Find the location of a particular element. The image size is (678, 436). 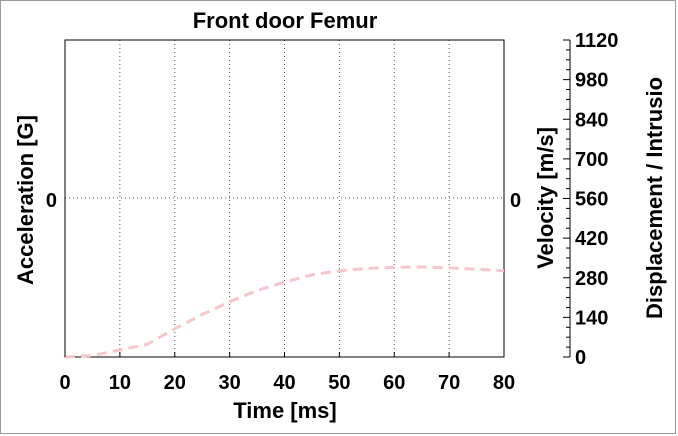

left-axis-label: Acceleration [G] is located at coordinates (25, 200).